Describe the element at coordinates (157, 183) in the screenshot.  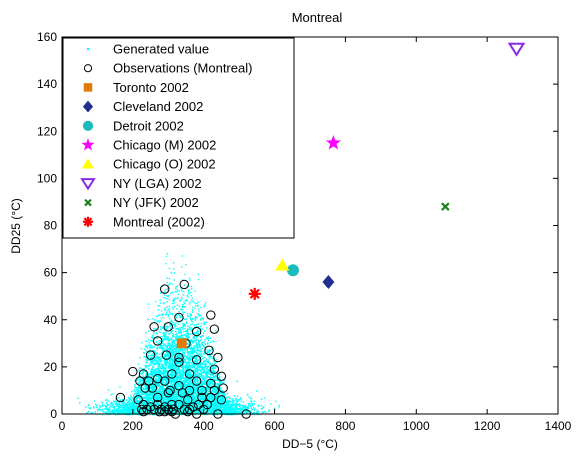
I see `legend-label: NY (LGA) 2002` at that location.